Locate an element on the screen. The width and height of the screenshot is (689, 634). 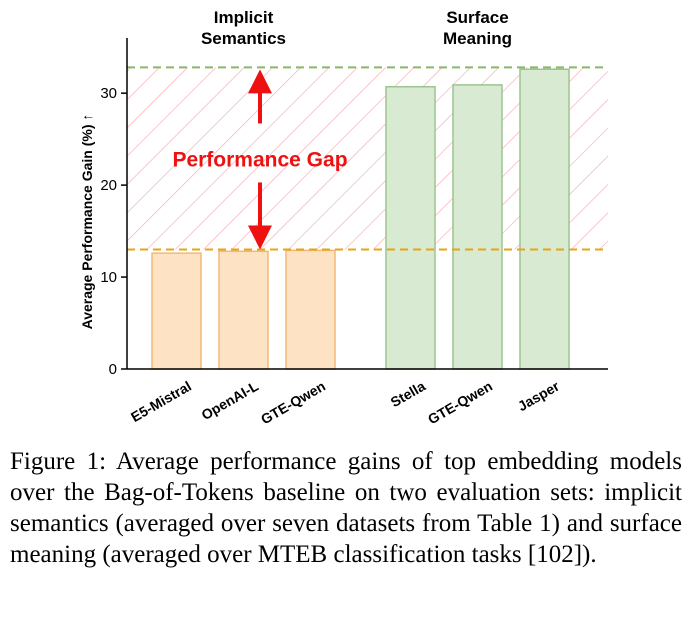
y-axis-label: Average Performance Gain (%) ↑ is located at coordinates (87, 222).